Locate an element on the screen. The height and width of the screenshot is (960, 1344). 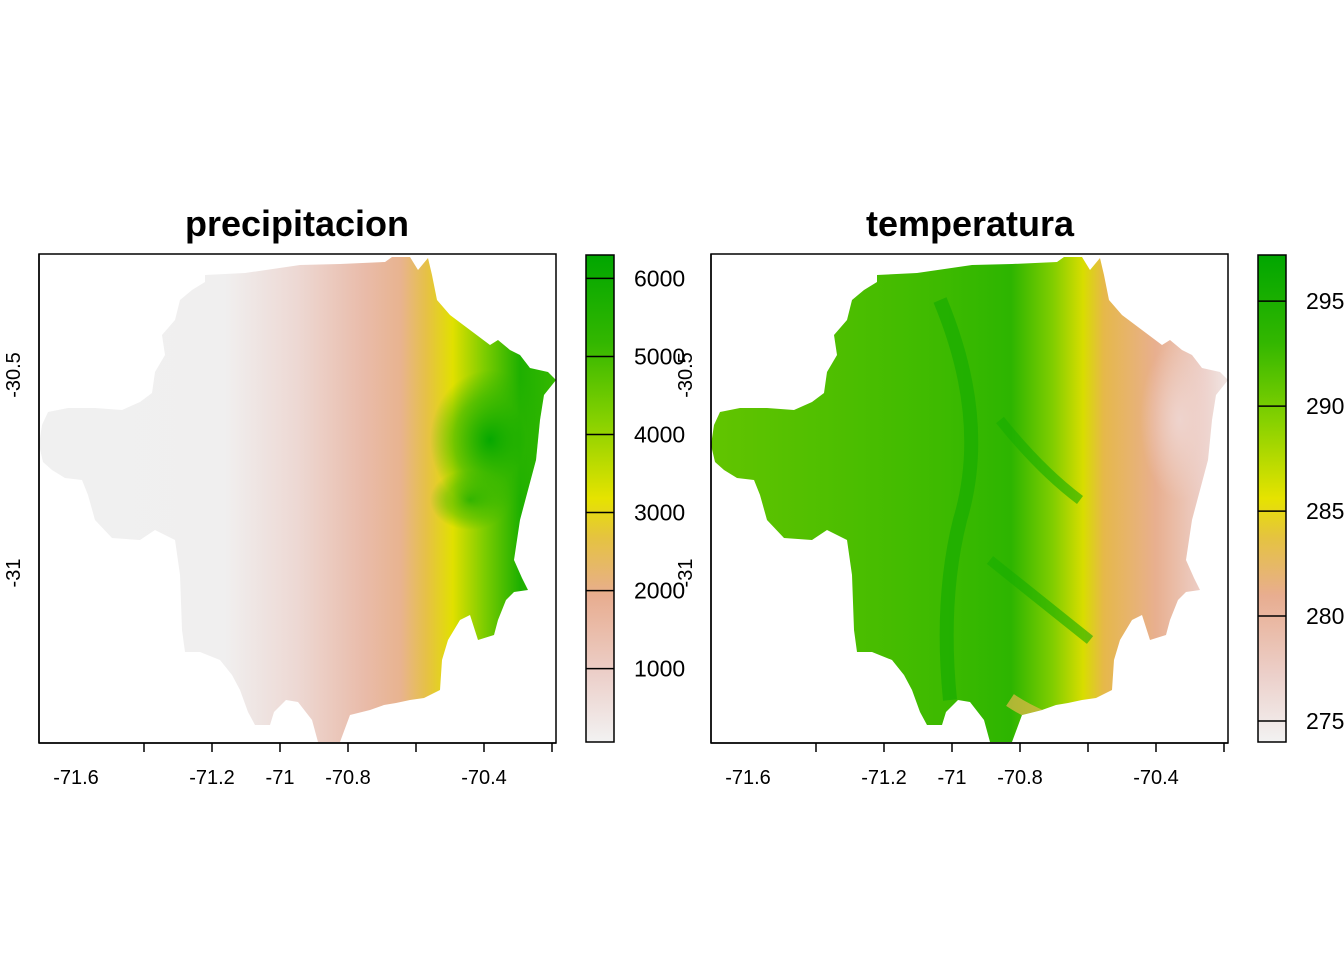
chart-title: temperatura is located at coordinates (970, 223).